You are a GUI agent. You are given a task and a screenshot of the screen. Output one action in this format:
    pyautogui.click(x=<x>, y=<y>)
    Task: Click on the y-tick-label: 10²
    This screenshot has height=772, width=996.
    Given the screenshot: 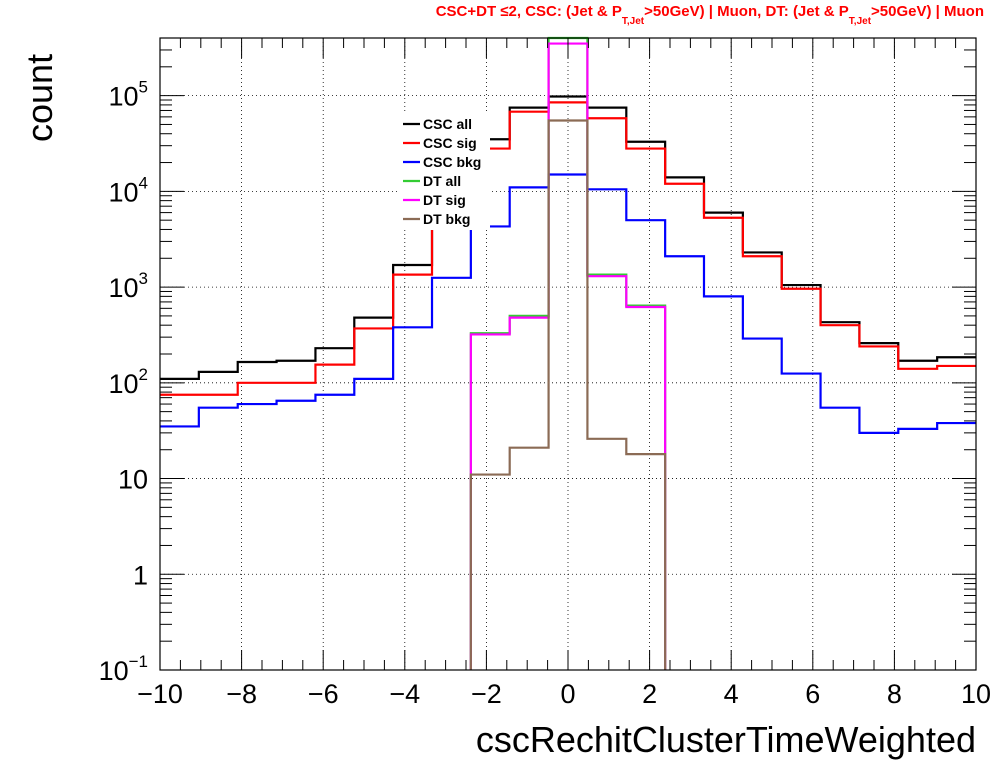 What is the action you would take?
    pyautogui.click(x=128, y=382)
    